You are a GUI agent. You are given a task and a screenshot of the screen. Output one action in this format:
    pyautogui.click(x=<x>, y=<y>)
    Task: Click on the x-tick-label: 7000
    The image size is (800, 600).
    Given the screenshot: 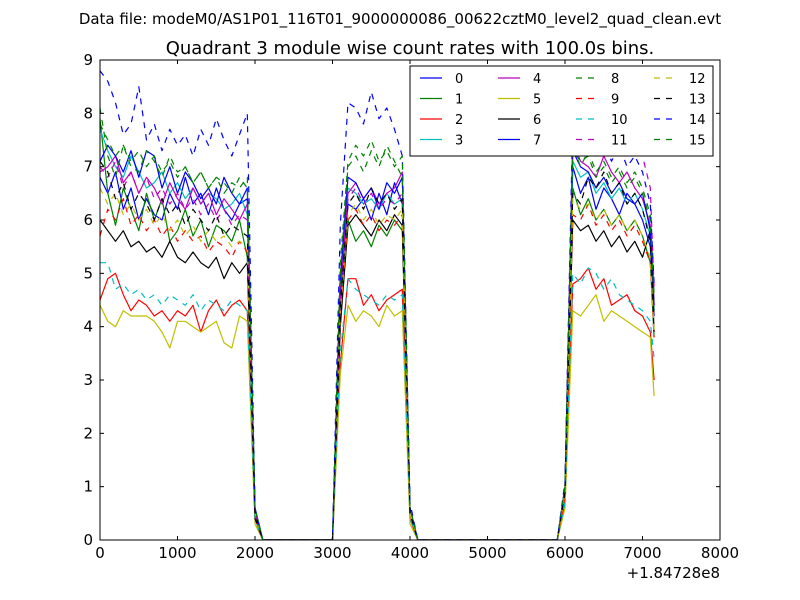 What is the action you would take?
    pyautogui.click(x=642, y=553)
    